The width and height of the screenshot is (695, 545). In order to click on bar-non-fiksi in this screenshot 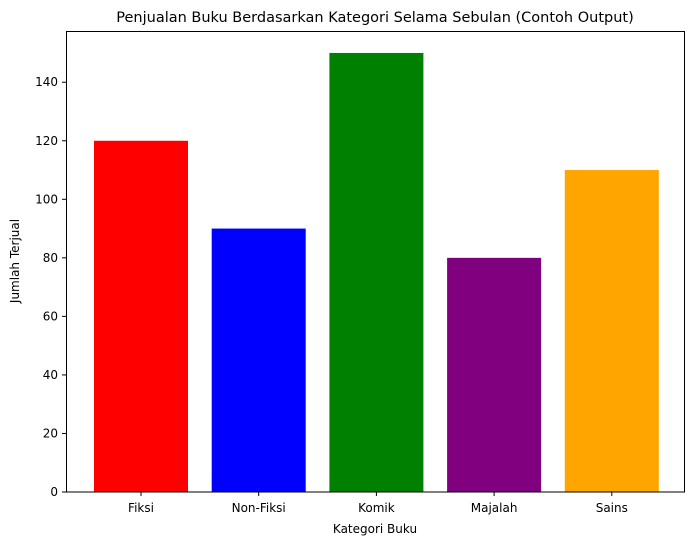, I will do `click(258, 360)`.